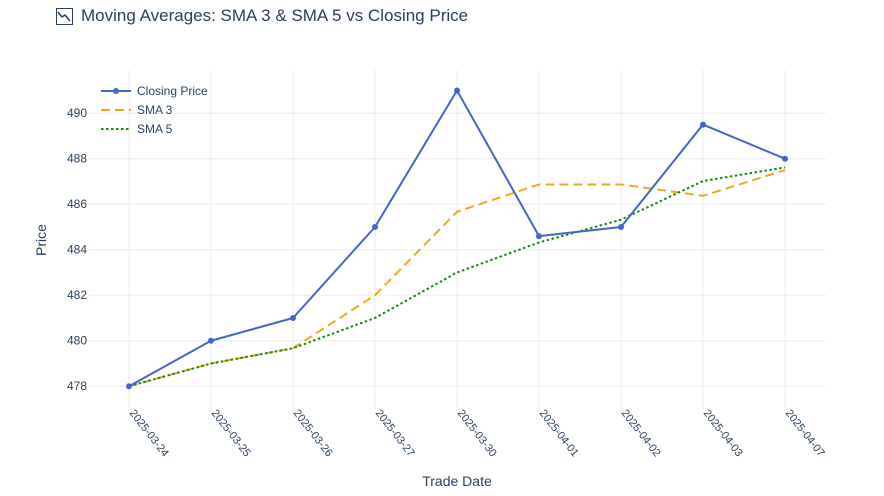 The width and height of the screenshot is (884, 496). What do you see at coordinates (77, 386) in the screenshot?
I see `y-tick-label: 478` at bounding box center [77, 386].